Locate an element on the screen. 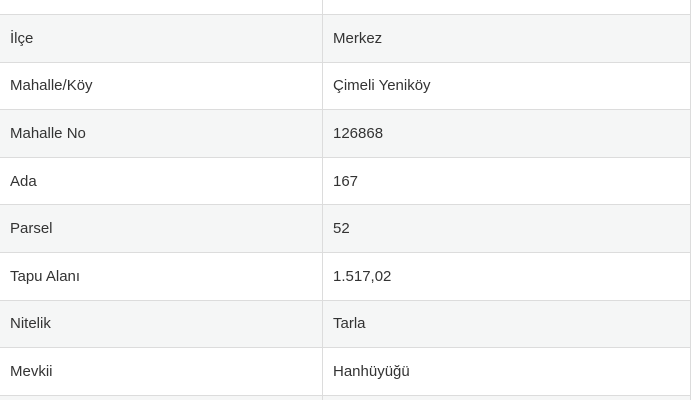 The width and height of the screenshot is (700, 400). table-row-partial-top is located at coordinates (345, 7).